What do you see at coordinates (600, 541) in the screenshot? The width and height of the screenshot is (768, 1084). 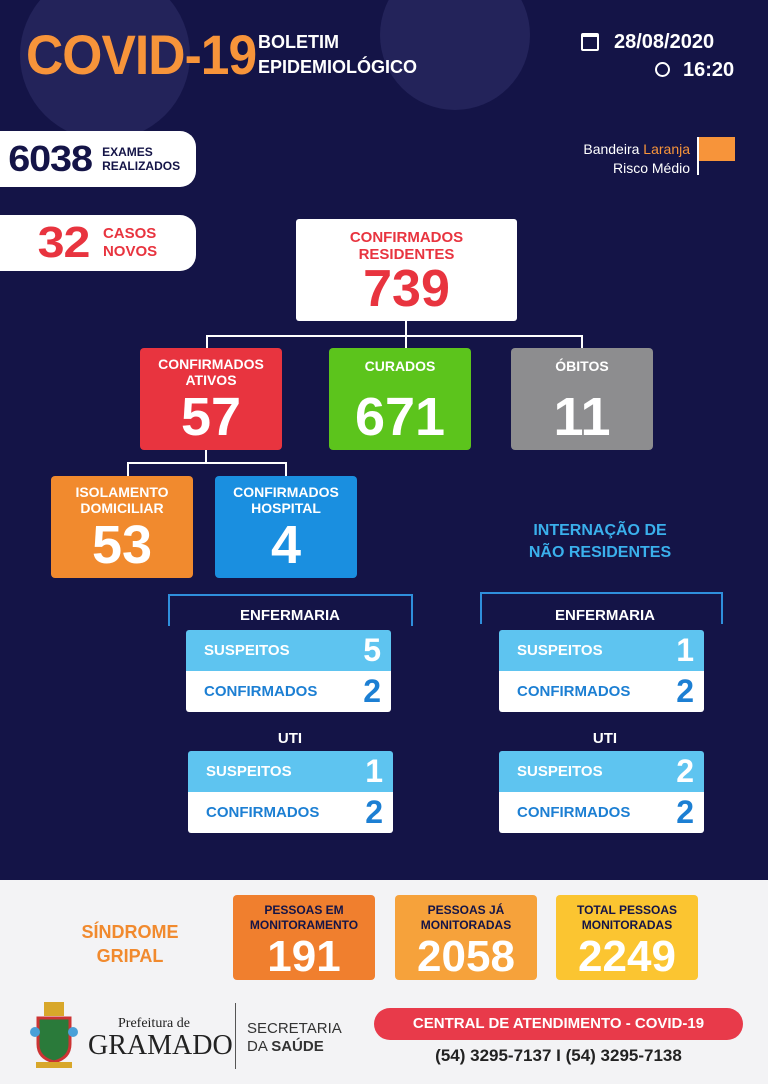 I see `nao-residentes-title: INTERNAÇÃO DE NÃO RESIDENTES` at bounding box center [600, 541].